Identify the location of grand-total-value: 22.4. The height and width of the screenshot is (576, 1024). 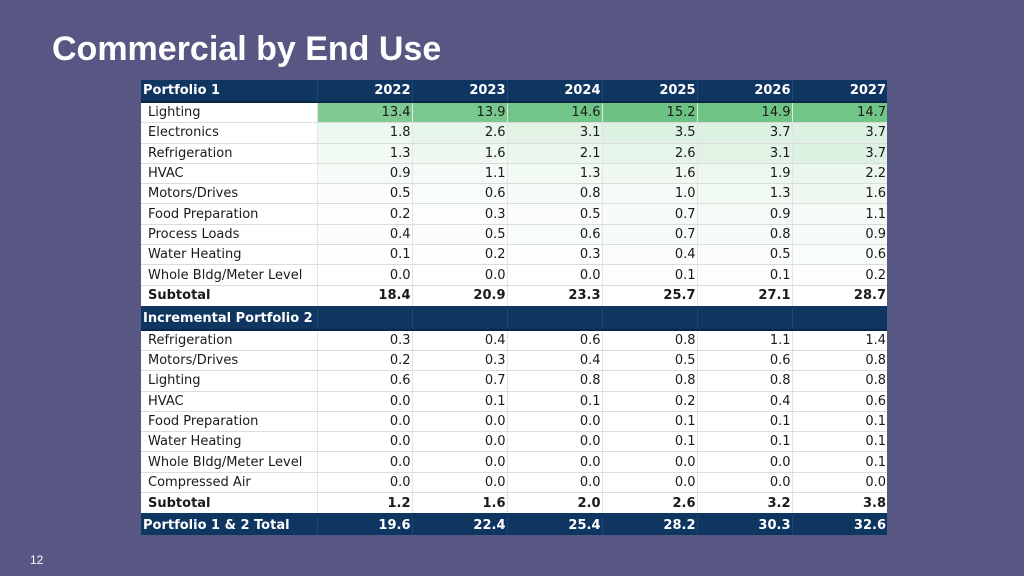
(459, 525).